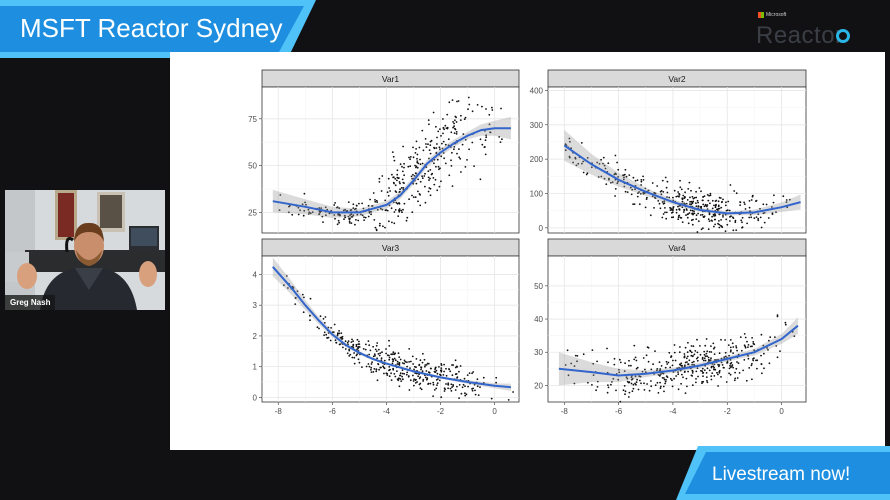 This screenshot has height=500, width=890. I want to click on smooth-line, so click(391, 170).